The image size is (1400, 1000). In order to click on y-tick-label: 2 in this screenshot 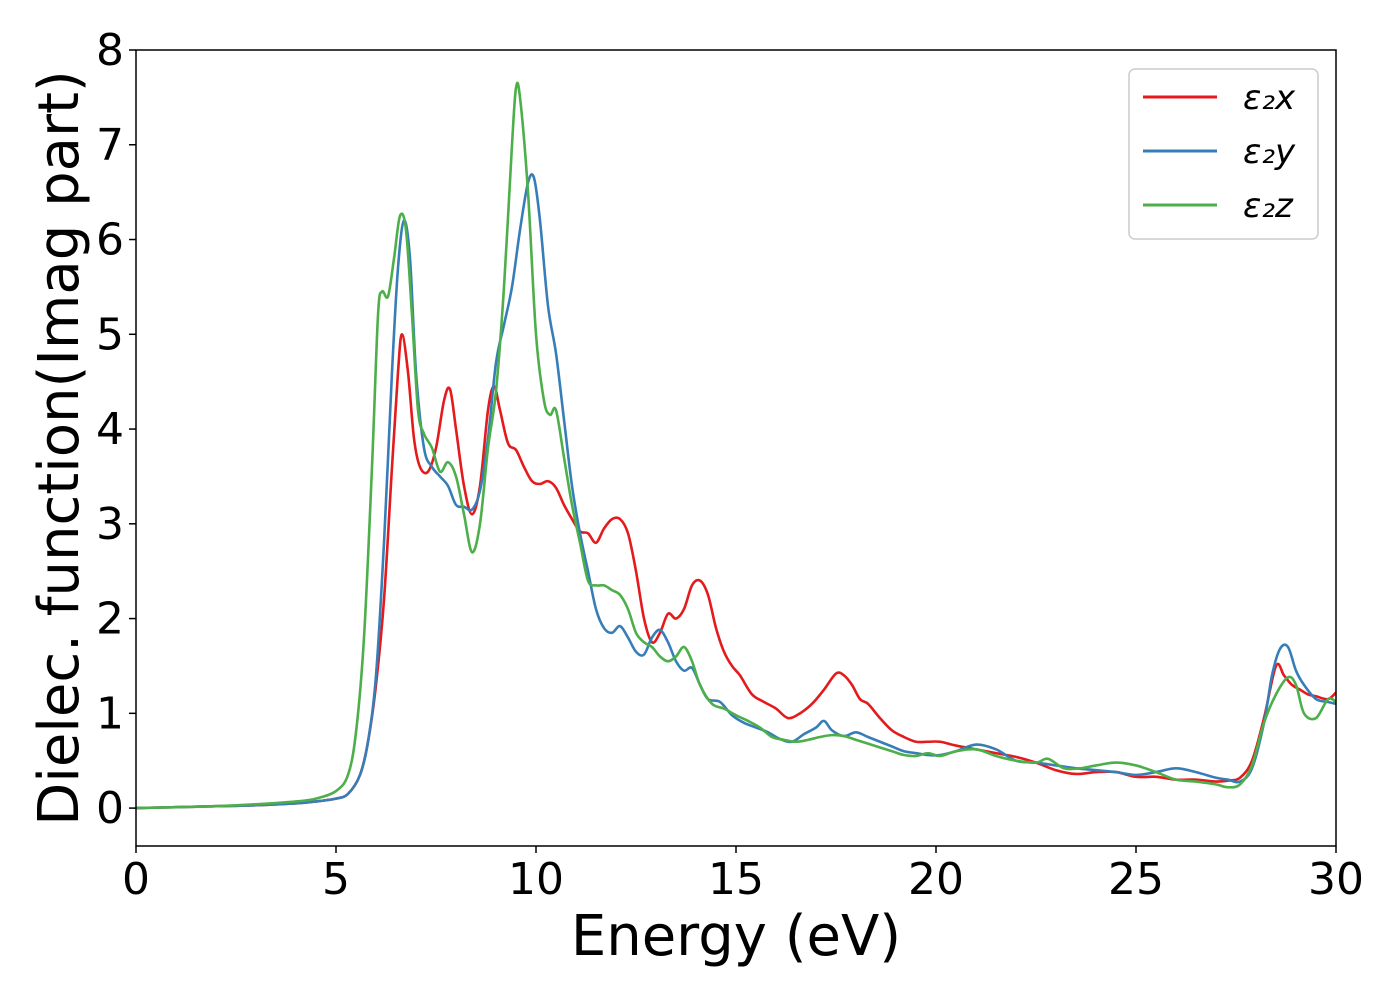, I will do `click(110, 619)`.